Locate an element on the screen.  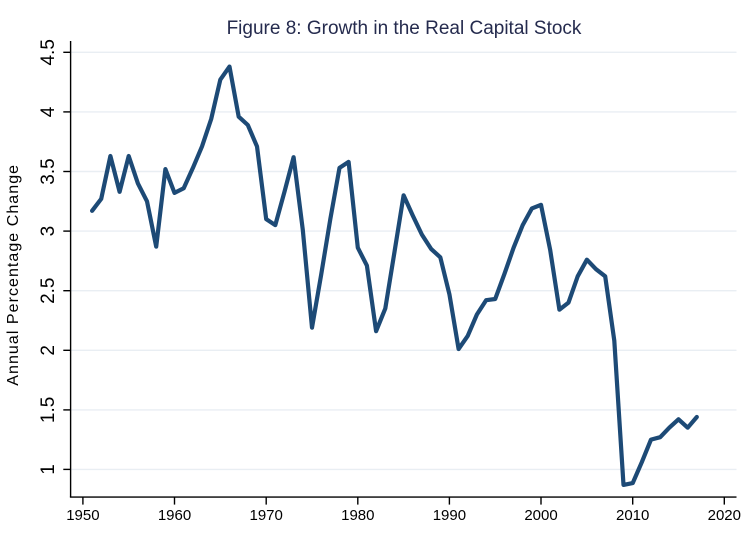
svg-text: 4.5 is located at coordinates (48, 52).